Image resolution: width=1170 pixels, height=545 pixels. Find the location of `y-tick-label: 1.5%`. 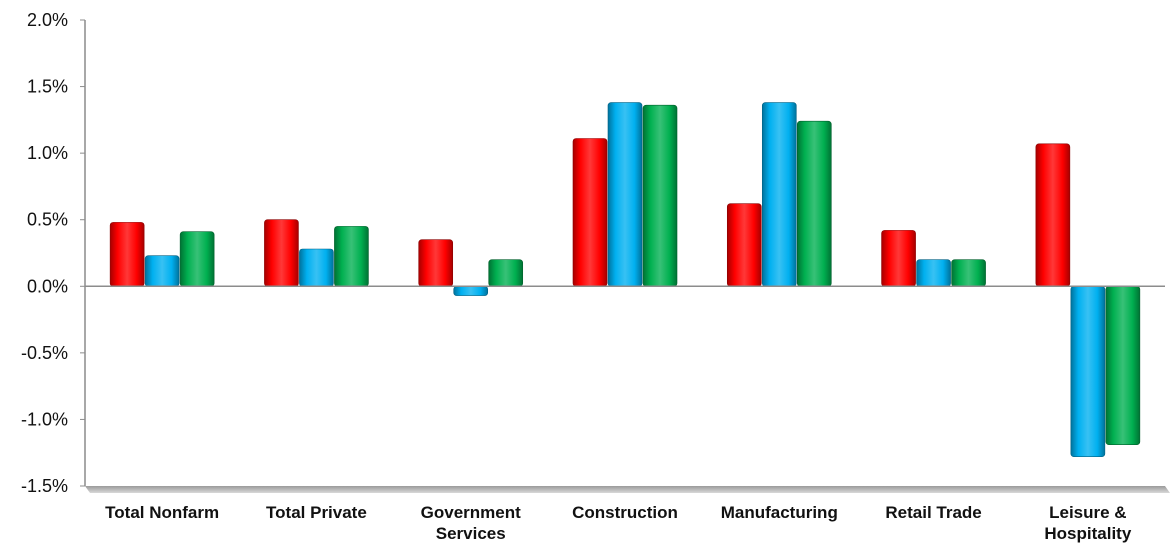

y-tick-label: 1.5% is located at coordinates (47, 87).